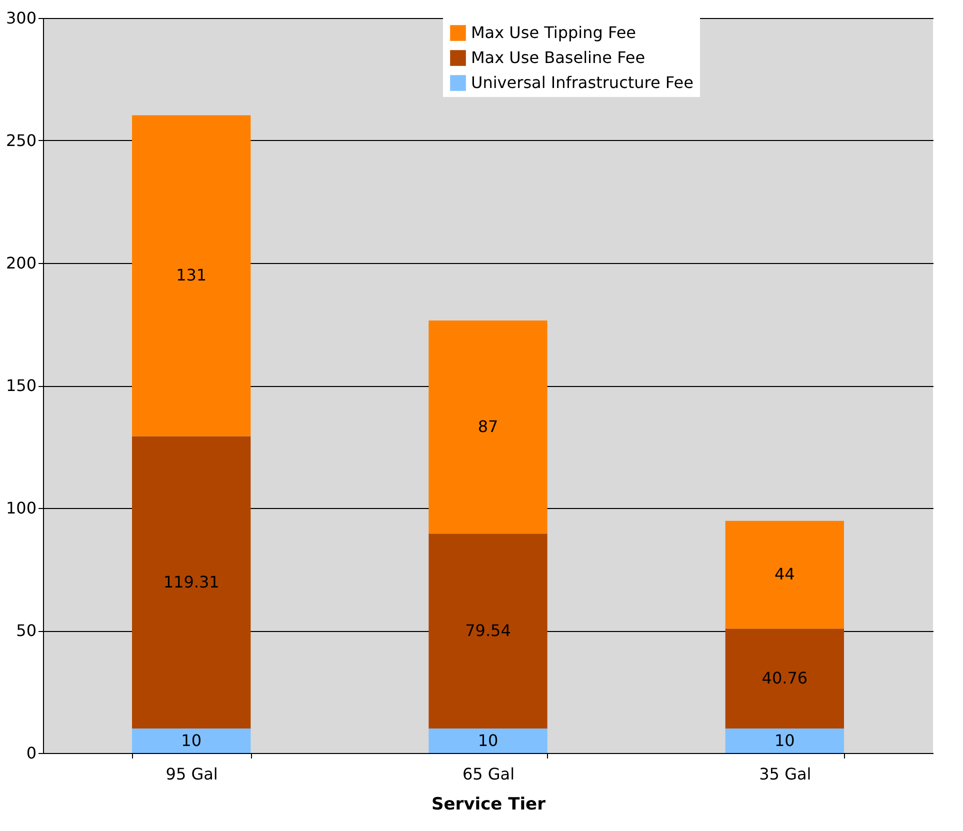 This screenshot has height=831, width=963. I want to click on data-label: 119.31, so click(191, 582).